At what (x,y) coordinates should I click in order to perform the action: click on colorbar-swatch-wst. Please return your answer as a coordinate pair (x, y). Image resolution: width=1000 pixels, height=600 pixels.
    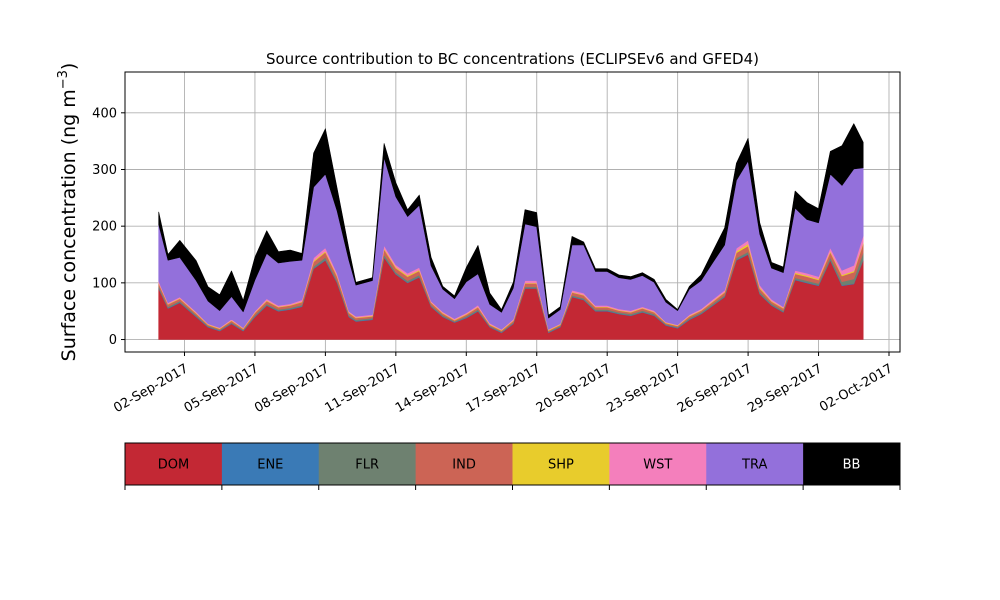
    Looking at the image, I should click on (658, 464).